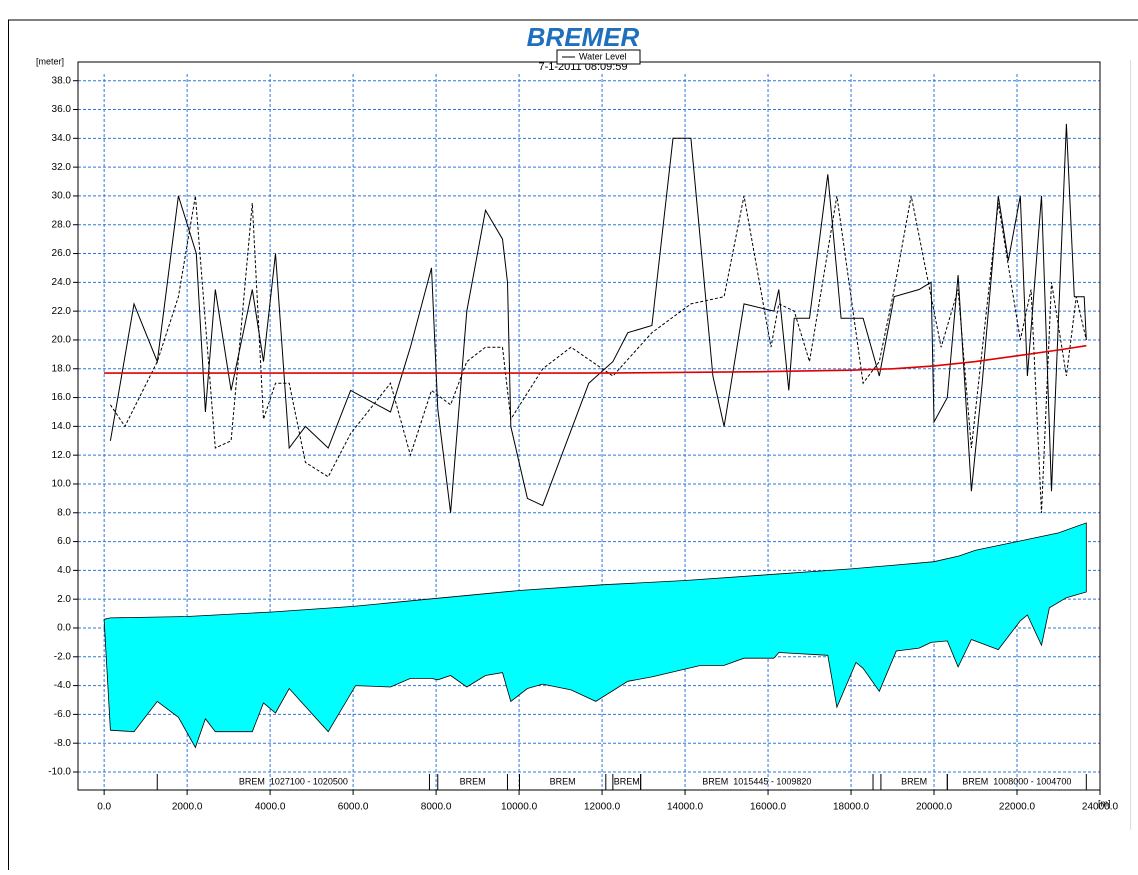 The image size is (1138, 875). I want to click on y-tick-label: -8.0, so click(63, 743).